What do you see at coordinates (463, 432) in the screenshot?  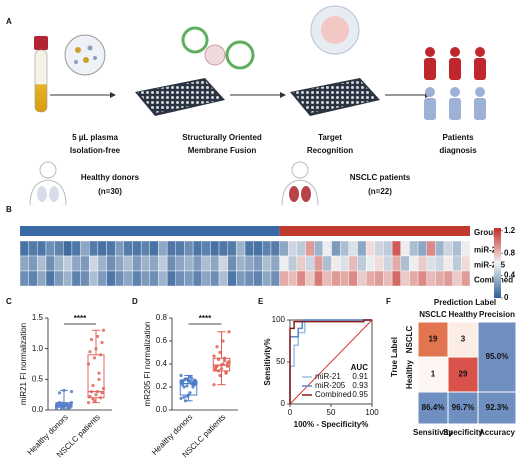 I see `metric-name: Specificity` at bounding box center [463, 432].